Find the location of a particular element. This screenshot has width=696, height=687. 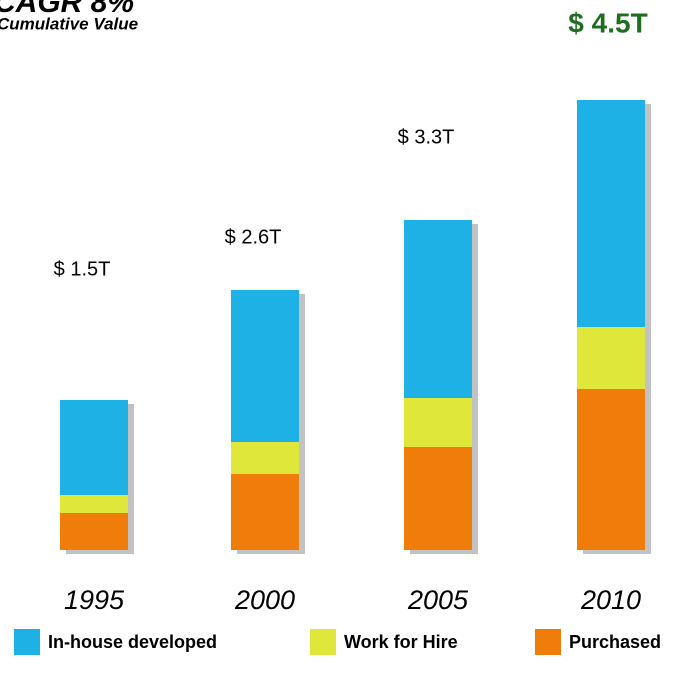

legend-label: Purchased is located at coordinates (615, 642).